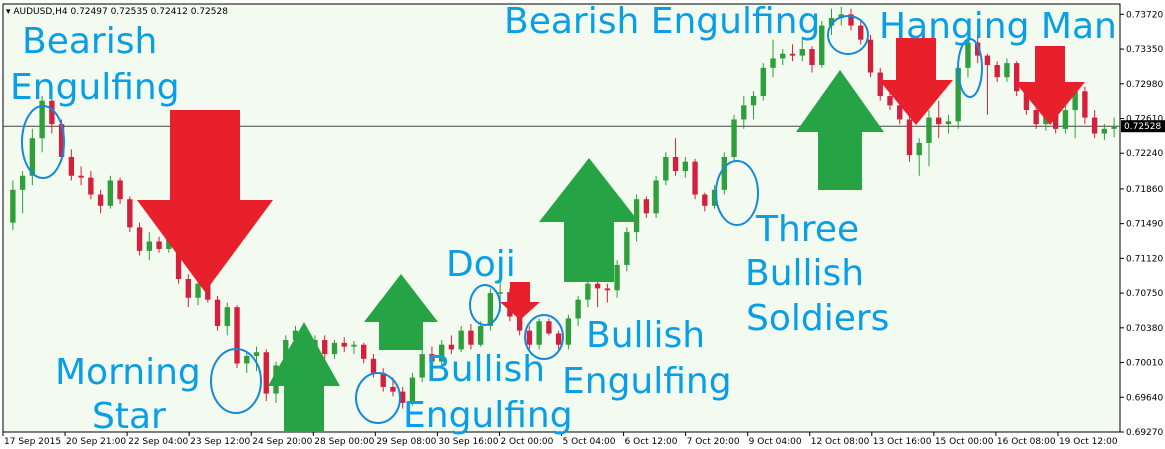 This screenshot has height=449, width=1165. I want to click on y-tick-label: 0.70010, so click(1144, 364).